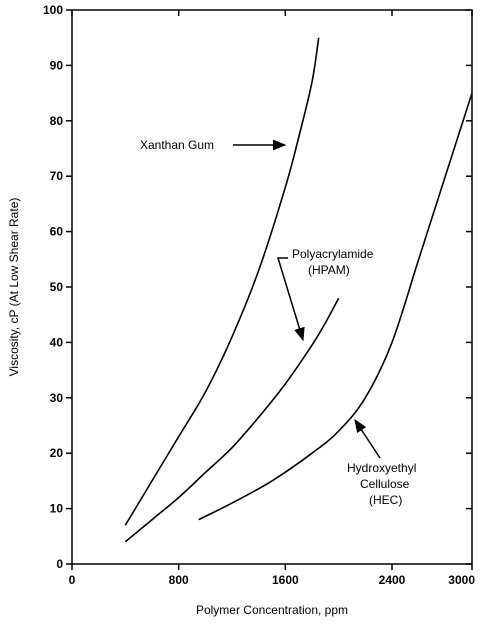  I want to click on x-tick-label: 3000, so click(461, 580).